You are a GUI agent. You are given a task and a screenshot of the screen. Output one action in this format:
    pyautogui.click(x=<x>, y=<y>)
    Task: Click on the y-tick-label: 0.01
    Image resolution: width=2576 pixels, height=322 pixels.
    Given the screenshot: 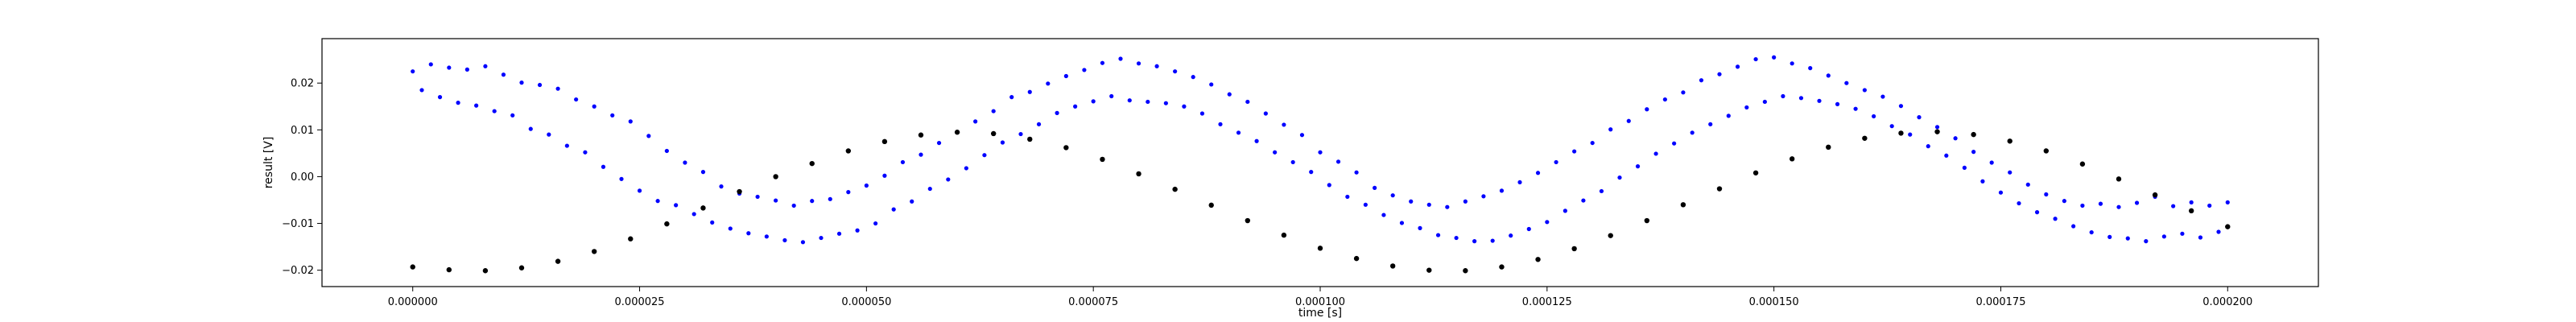 What is the action you would take?
    pyautogui.click(x=302, y=131)
    